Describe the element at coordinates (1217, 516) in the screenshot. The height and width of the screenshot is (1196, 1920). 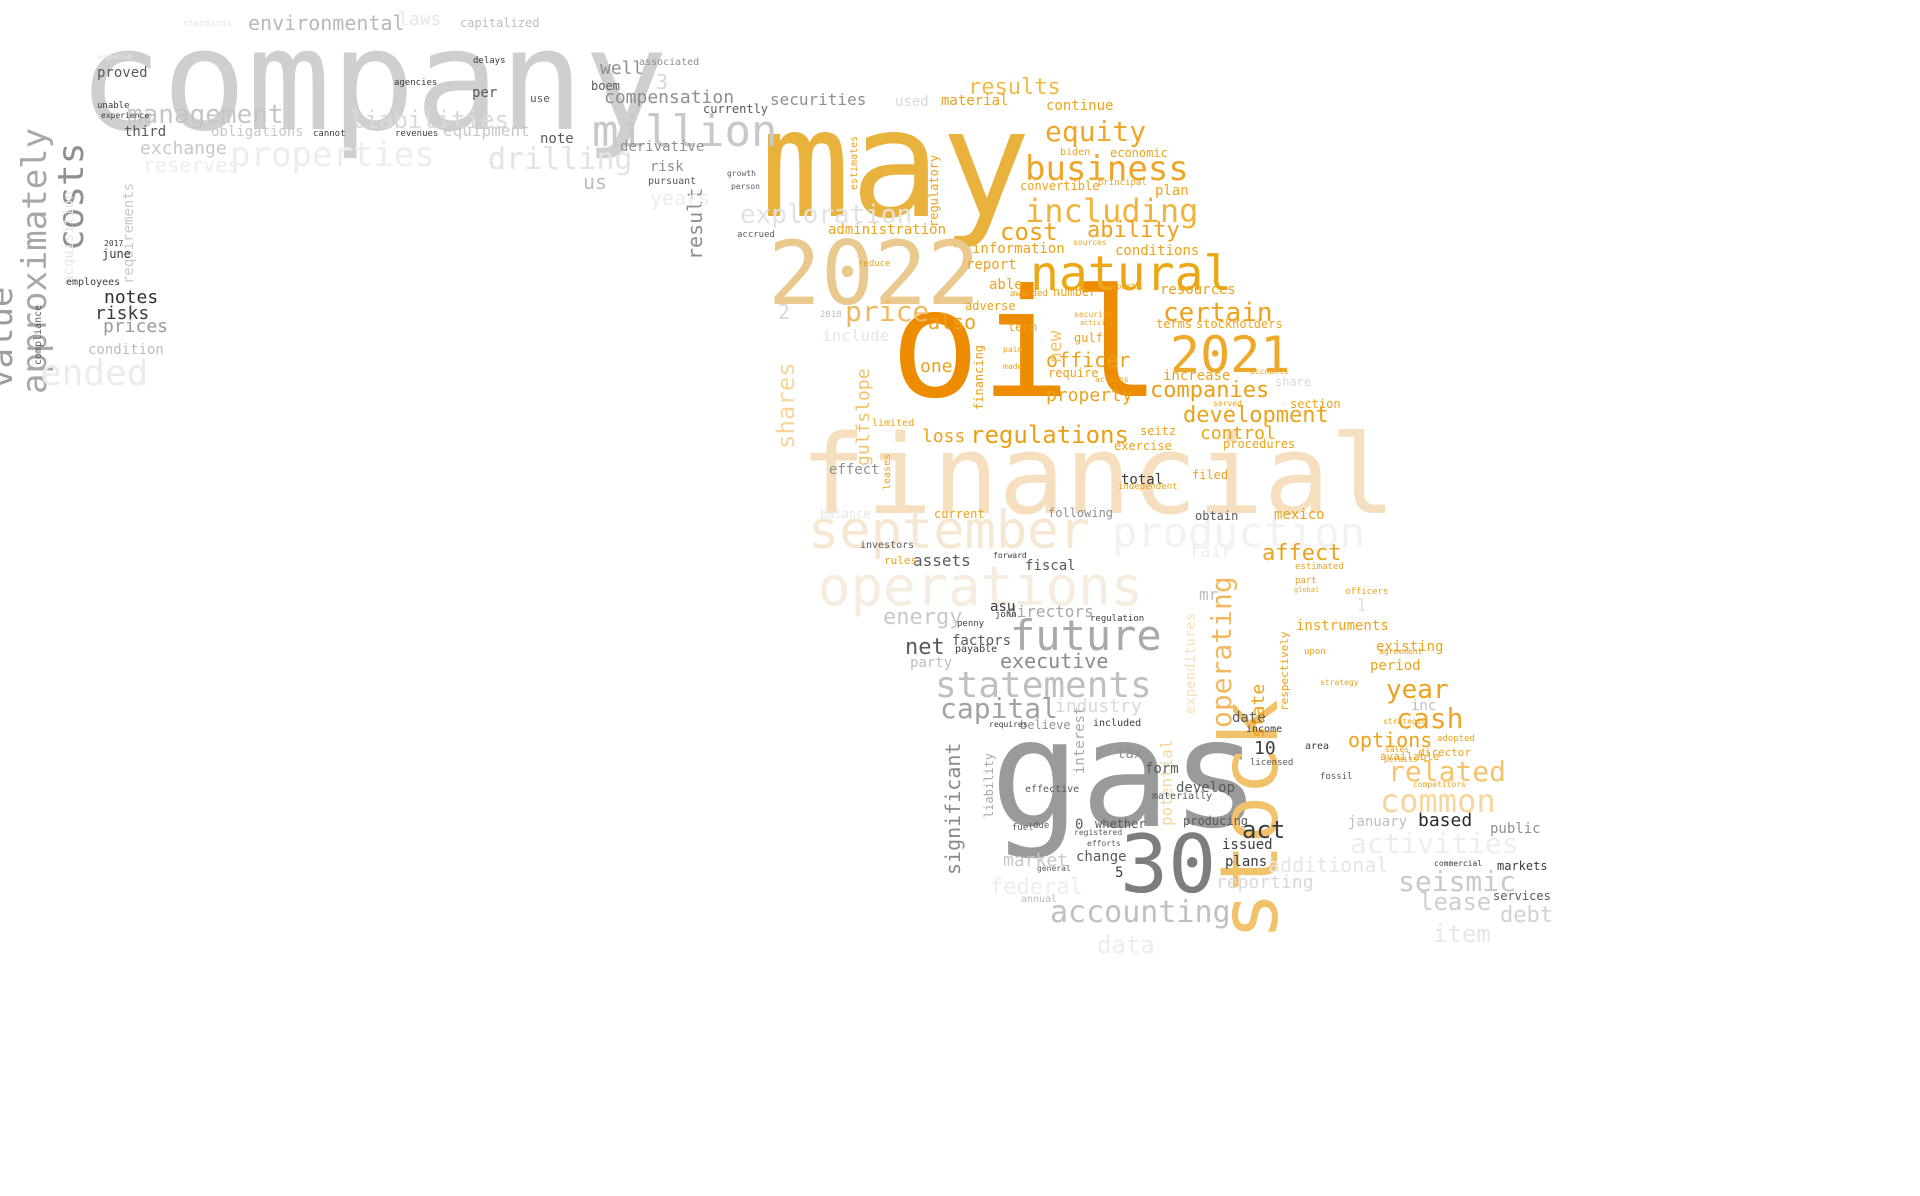
I see `word-obtain: obtain` at that location.